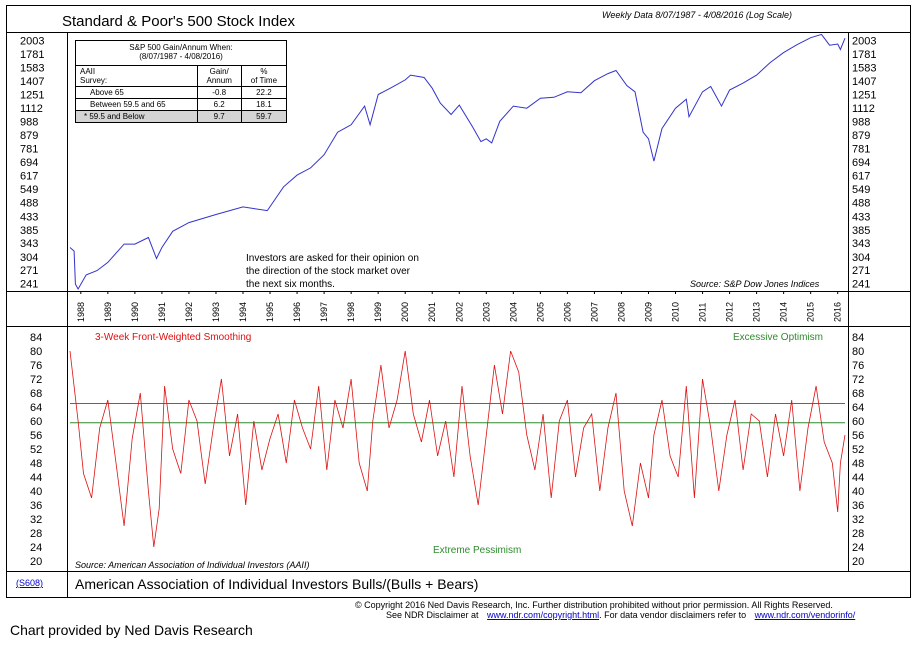 The image size is (920, 647). Describe the element at coordinates (858, 520) in the screenshot. I see `y-tick-label: 32` at that location.